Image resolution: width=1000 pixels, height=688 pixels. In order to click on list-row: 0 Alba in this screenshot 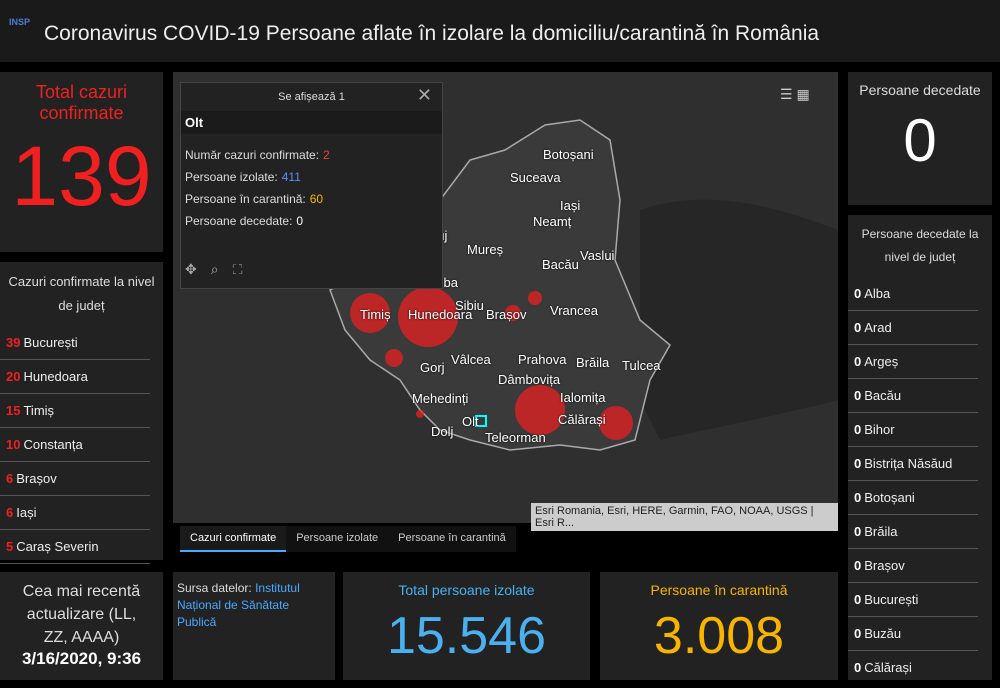, I will do `click(913, 294)`.